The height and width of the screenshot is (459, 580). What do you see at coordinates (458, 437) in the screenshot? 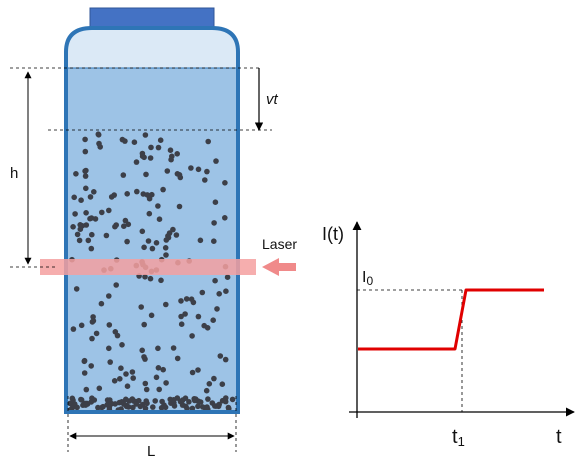
I see `t1-label: t1` at bounding box center [458, 437].